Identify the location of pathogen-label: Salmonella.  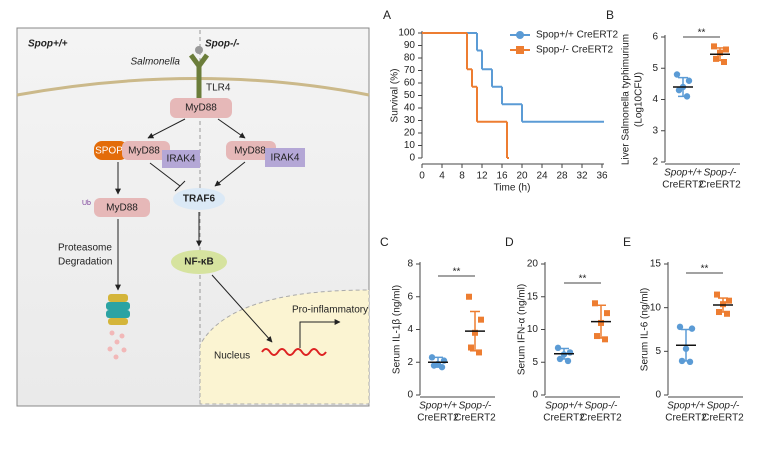
(156, 62).